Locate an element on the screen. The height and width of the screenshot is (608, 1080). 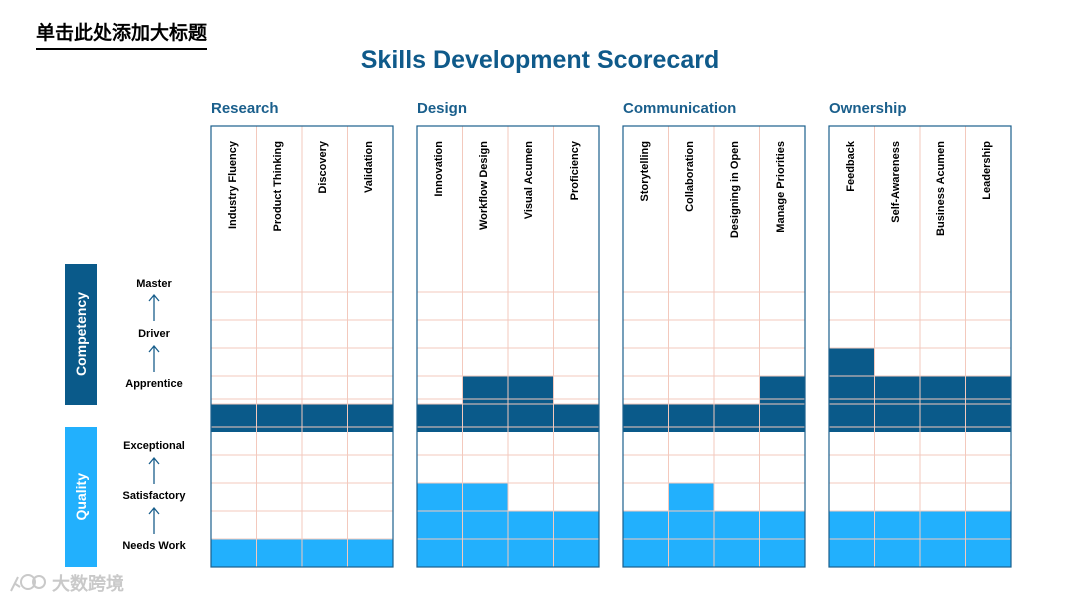
quality-box: Quality is located at coordinates (81, 497).